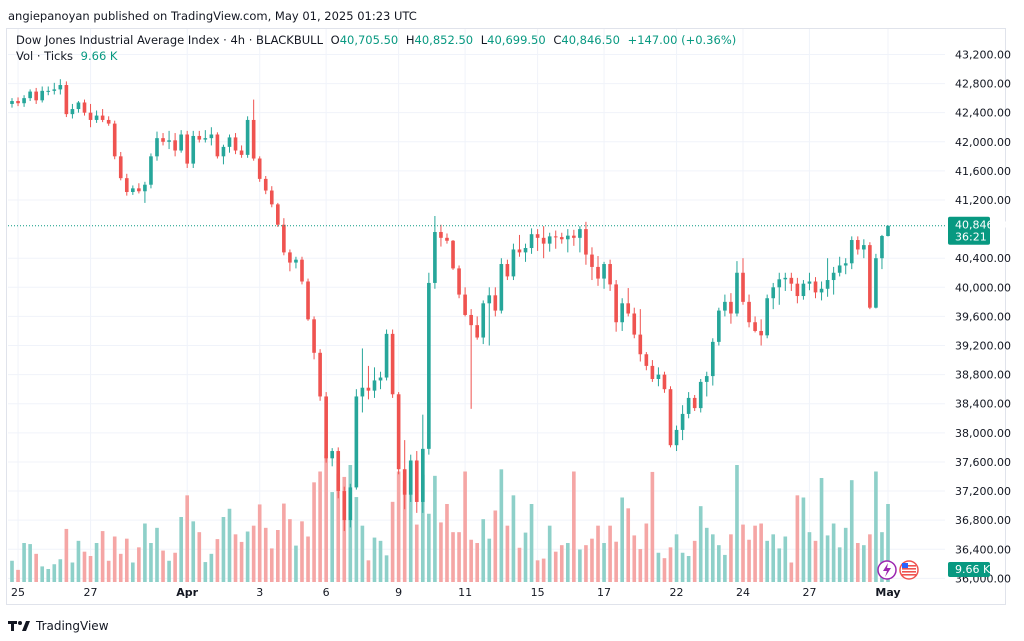  What do you see at coordinates (369, 40) in the screenshot?
I see `open-value: 40,705.50` at bounding box center [369, 40].